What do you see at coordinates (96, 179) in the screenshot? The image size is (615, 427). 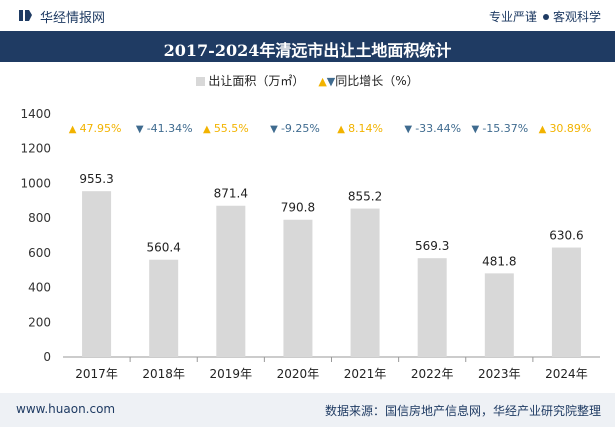 I see `bar-value-label: 955.3` at bounding box center [96, 179].